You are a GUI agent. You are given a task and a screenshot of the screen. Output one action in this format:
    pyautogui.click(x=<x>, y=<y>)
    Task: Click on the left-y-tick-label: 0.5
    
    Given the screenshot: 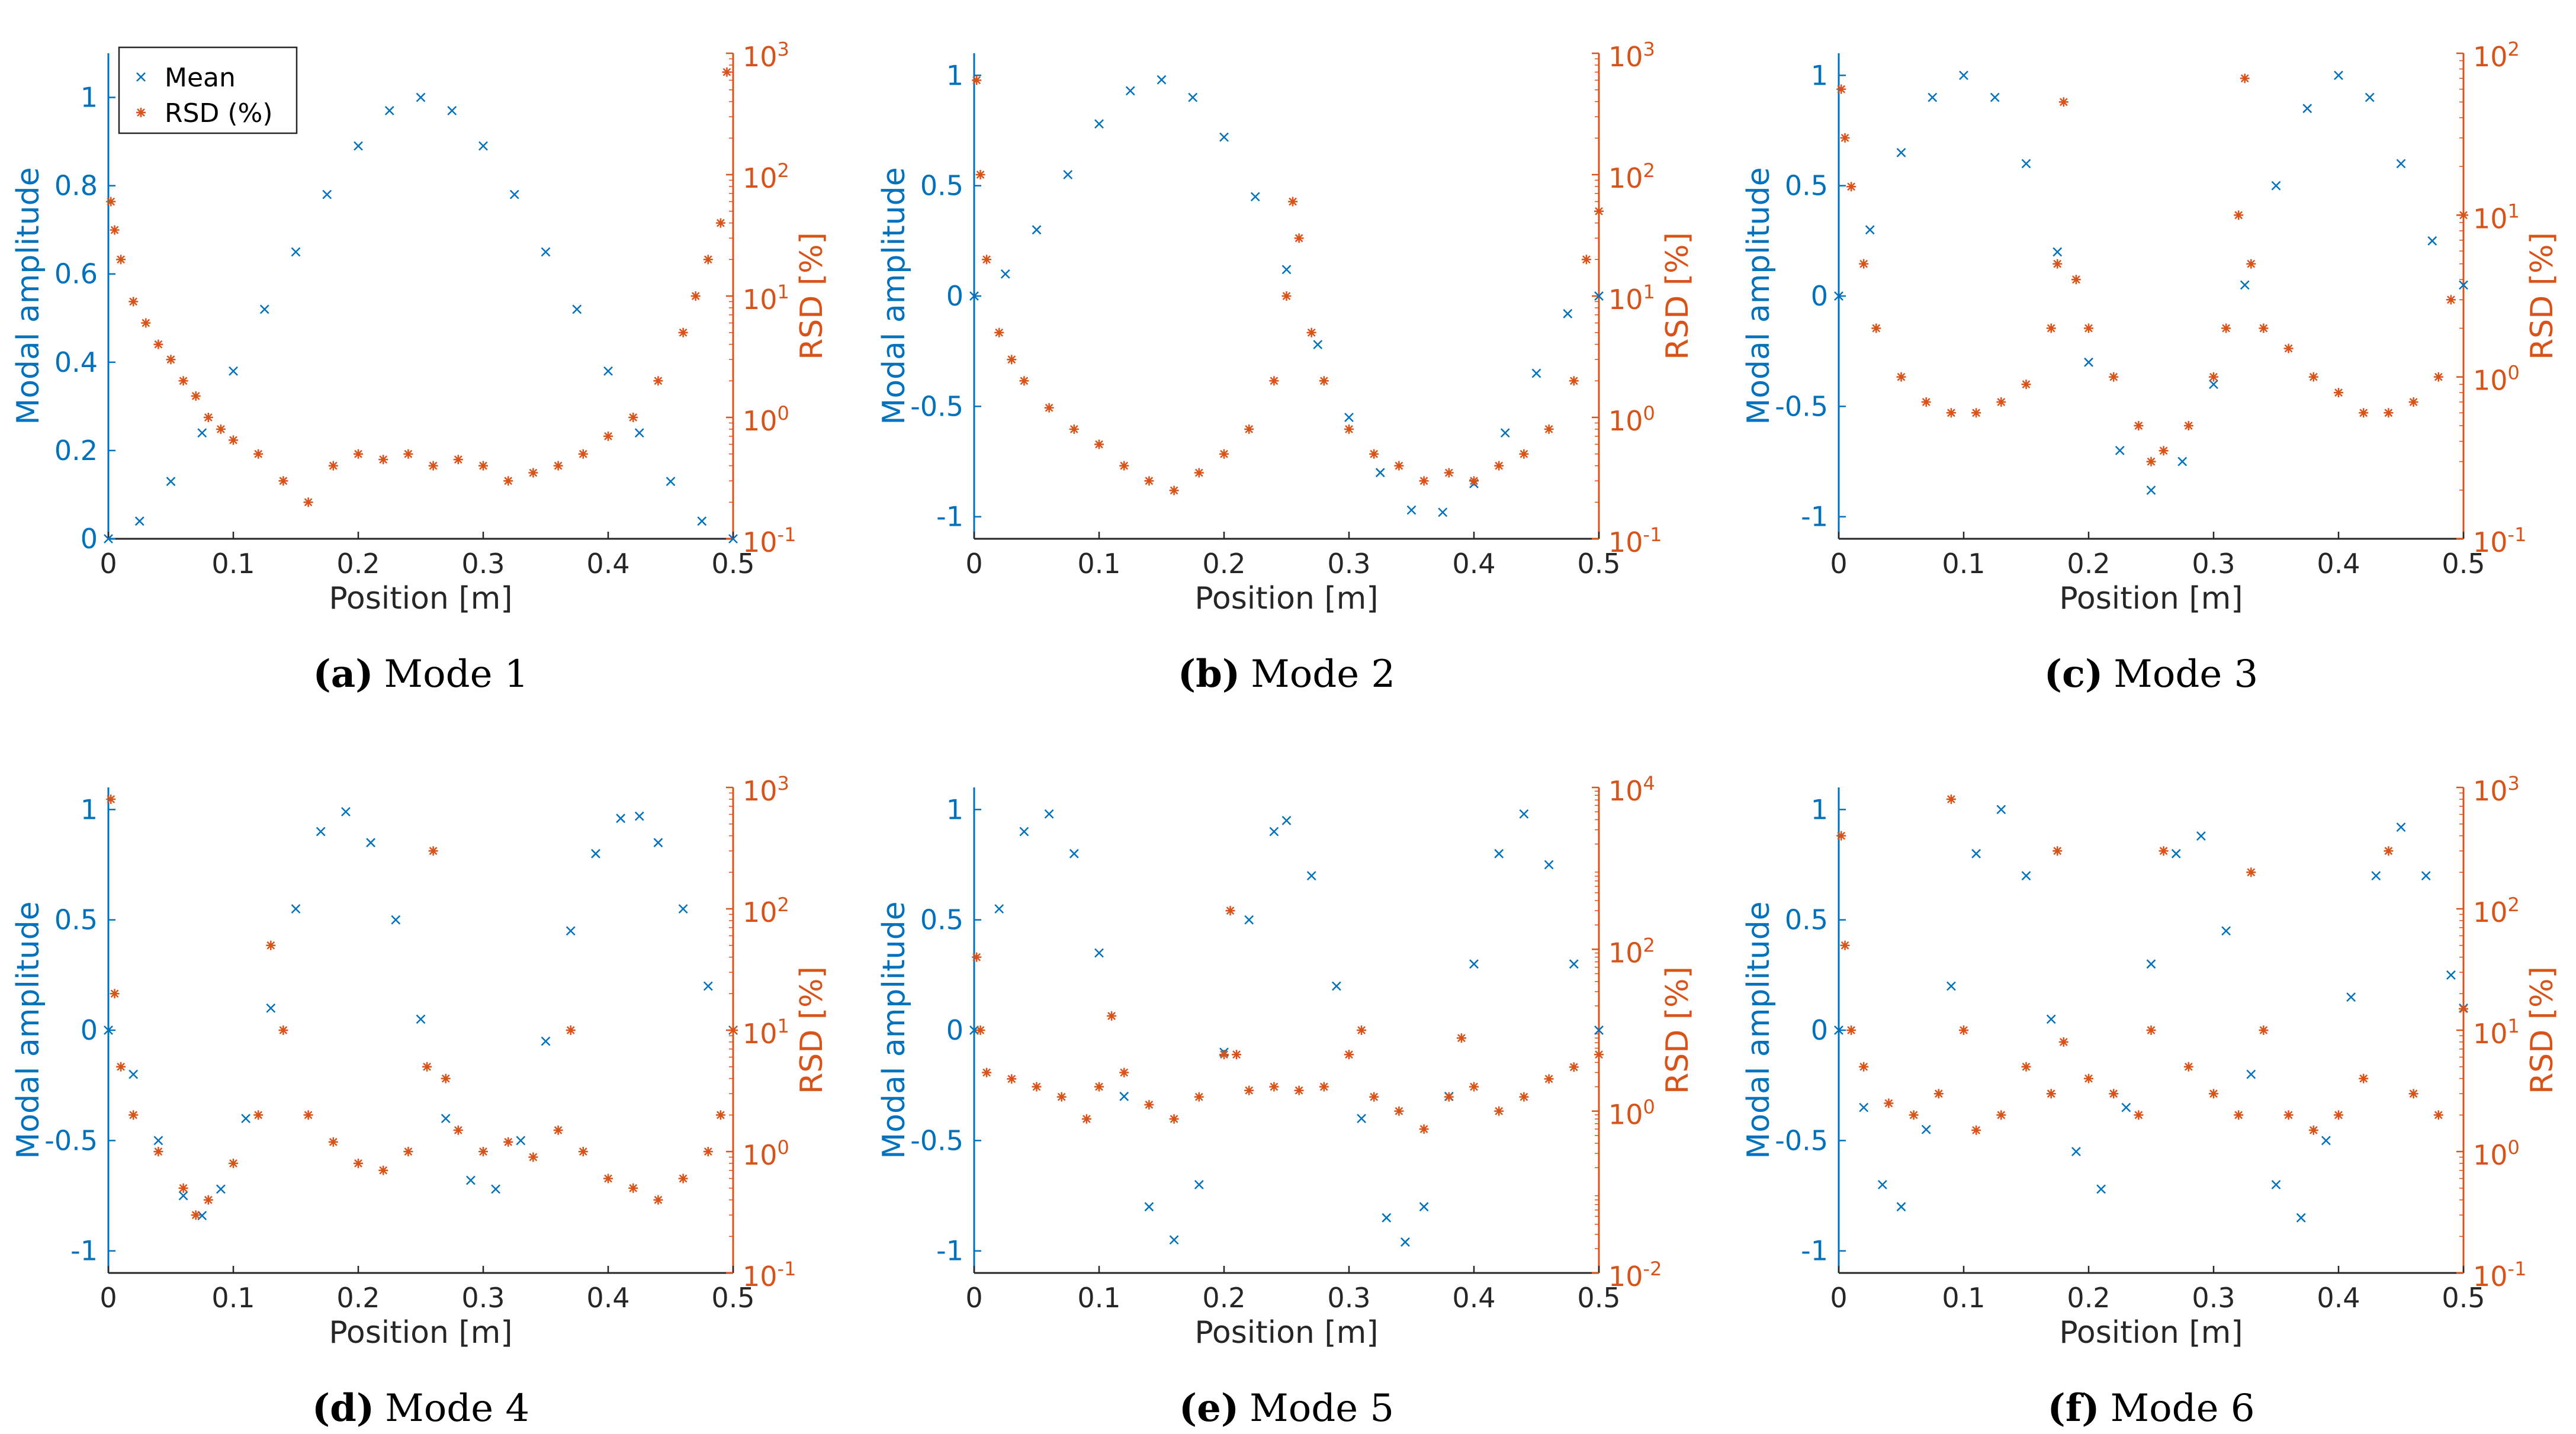 What is the action you would take?
    pyautogui.click(x=1806, y=186)
    